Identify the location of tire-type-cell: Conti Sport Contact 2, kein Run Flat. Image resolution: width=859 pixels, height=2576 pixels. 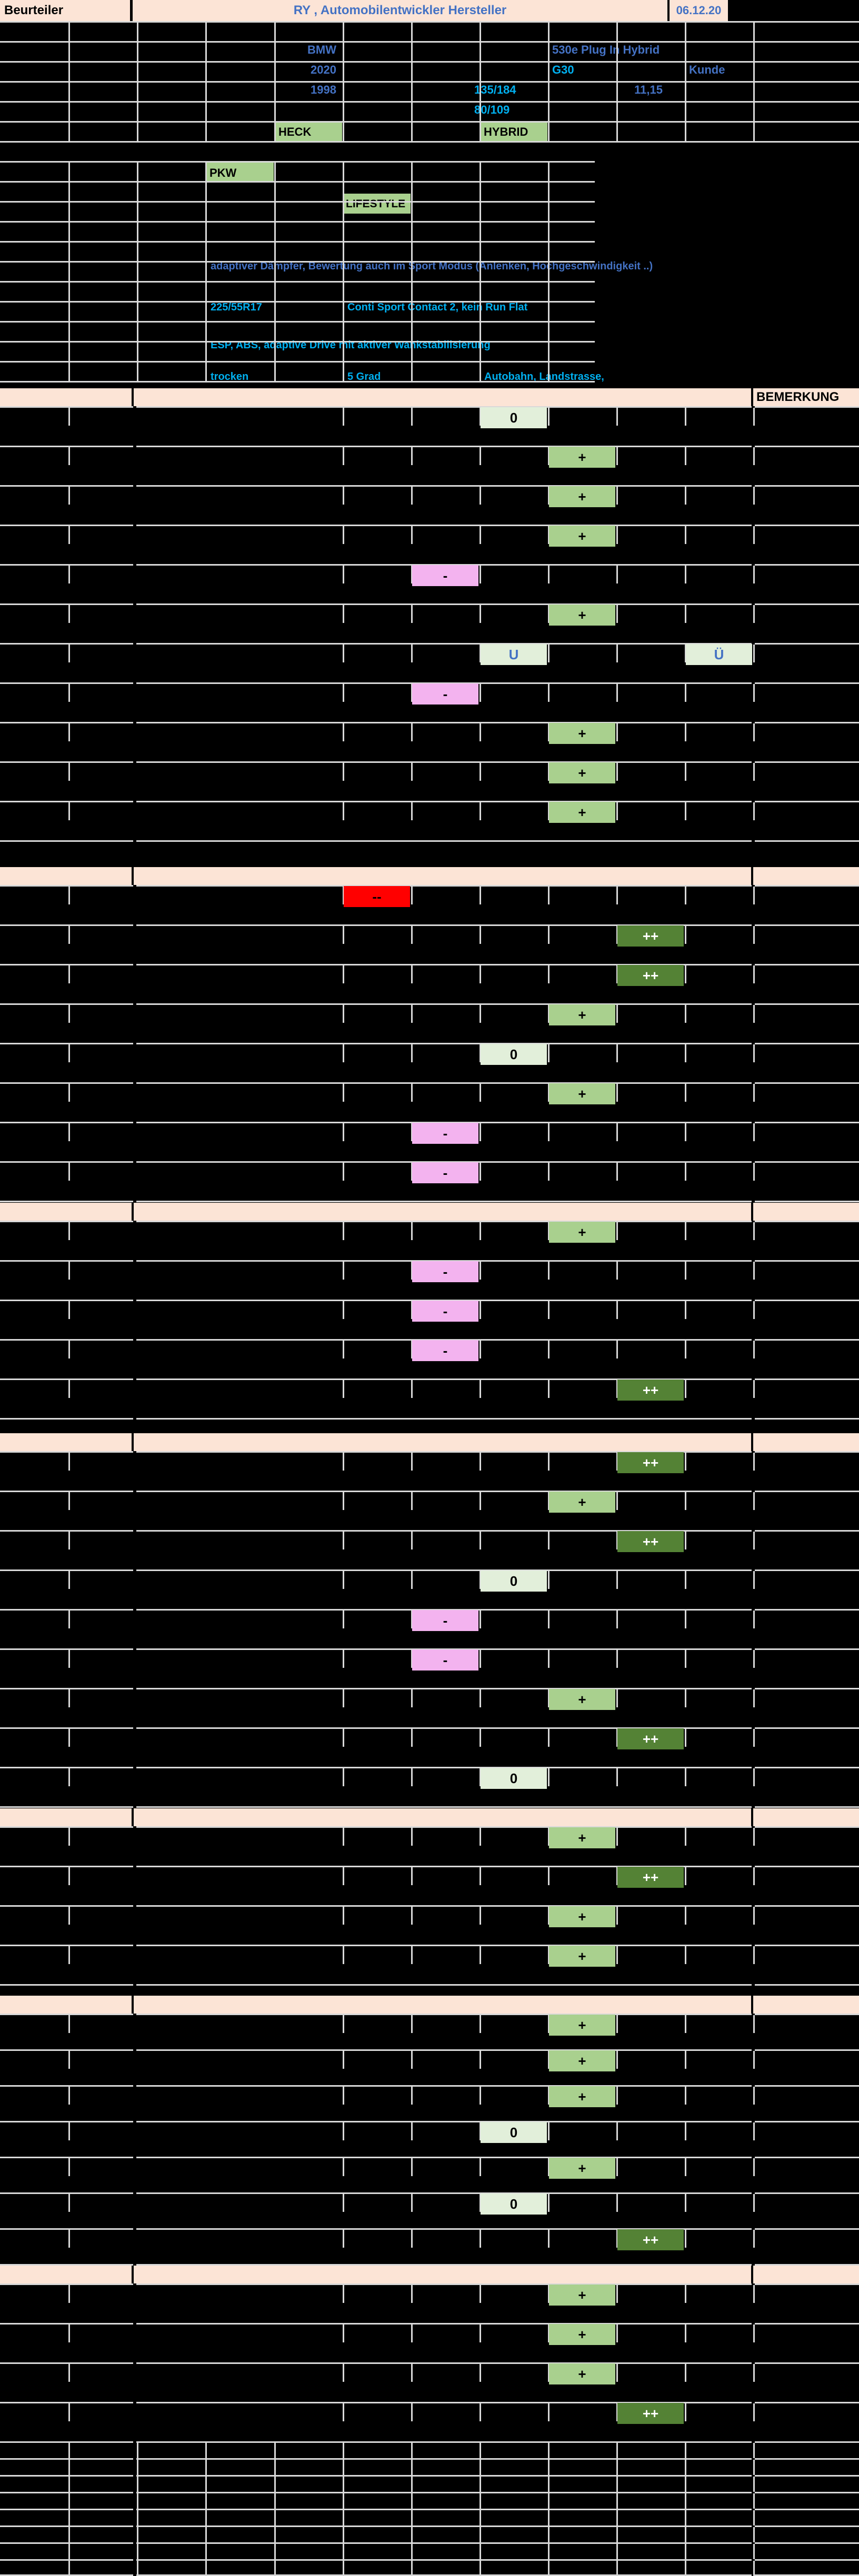
(437, 307).